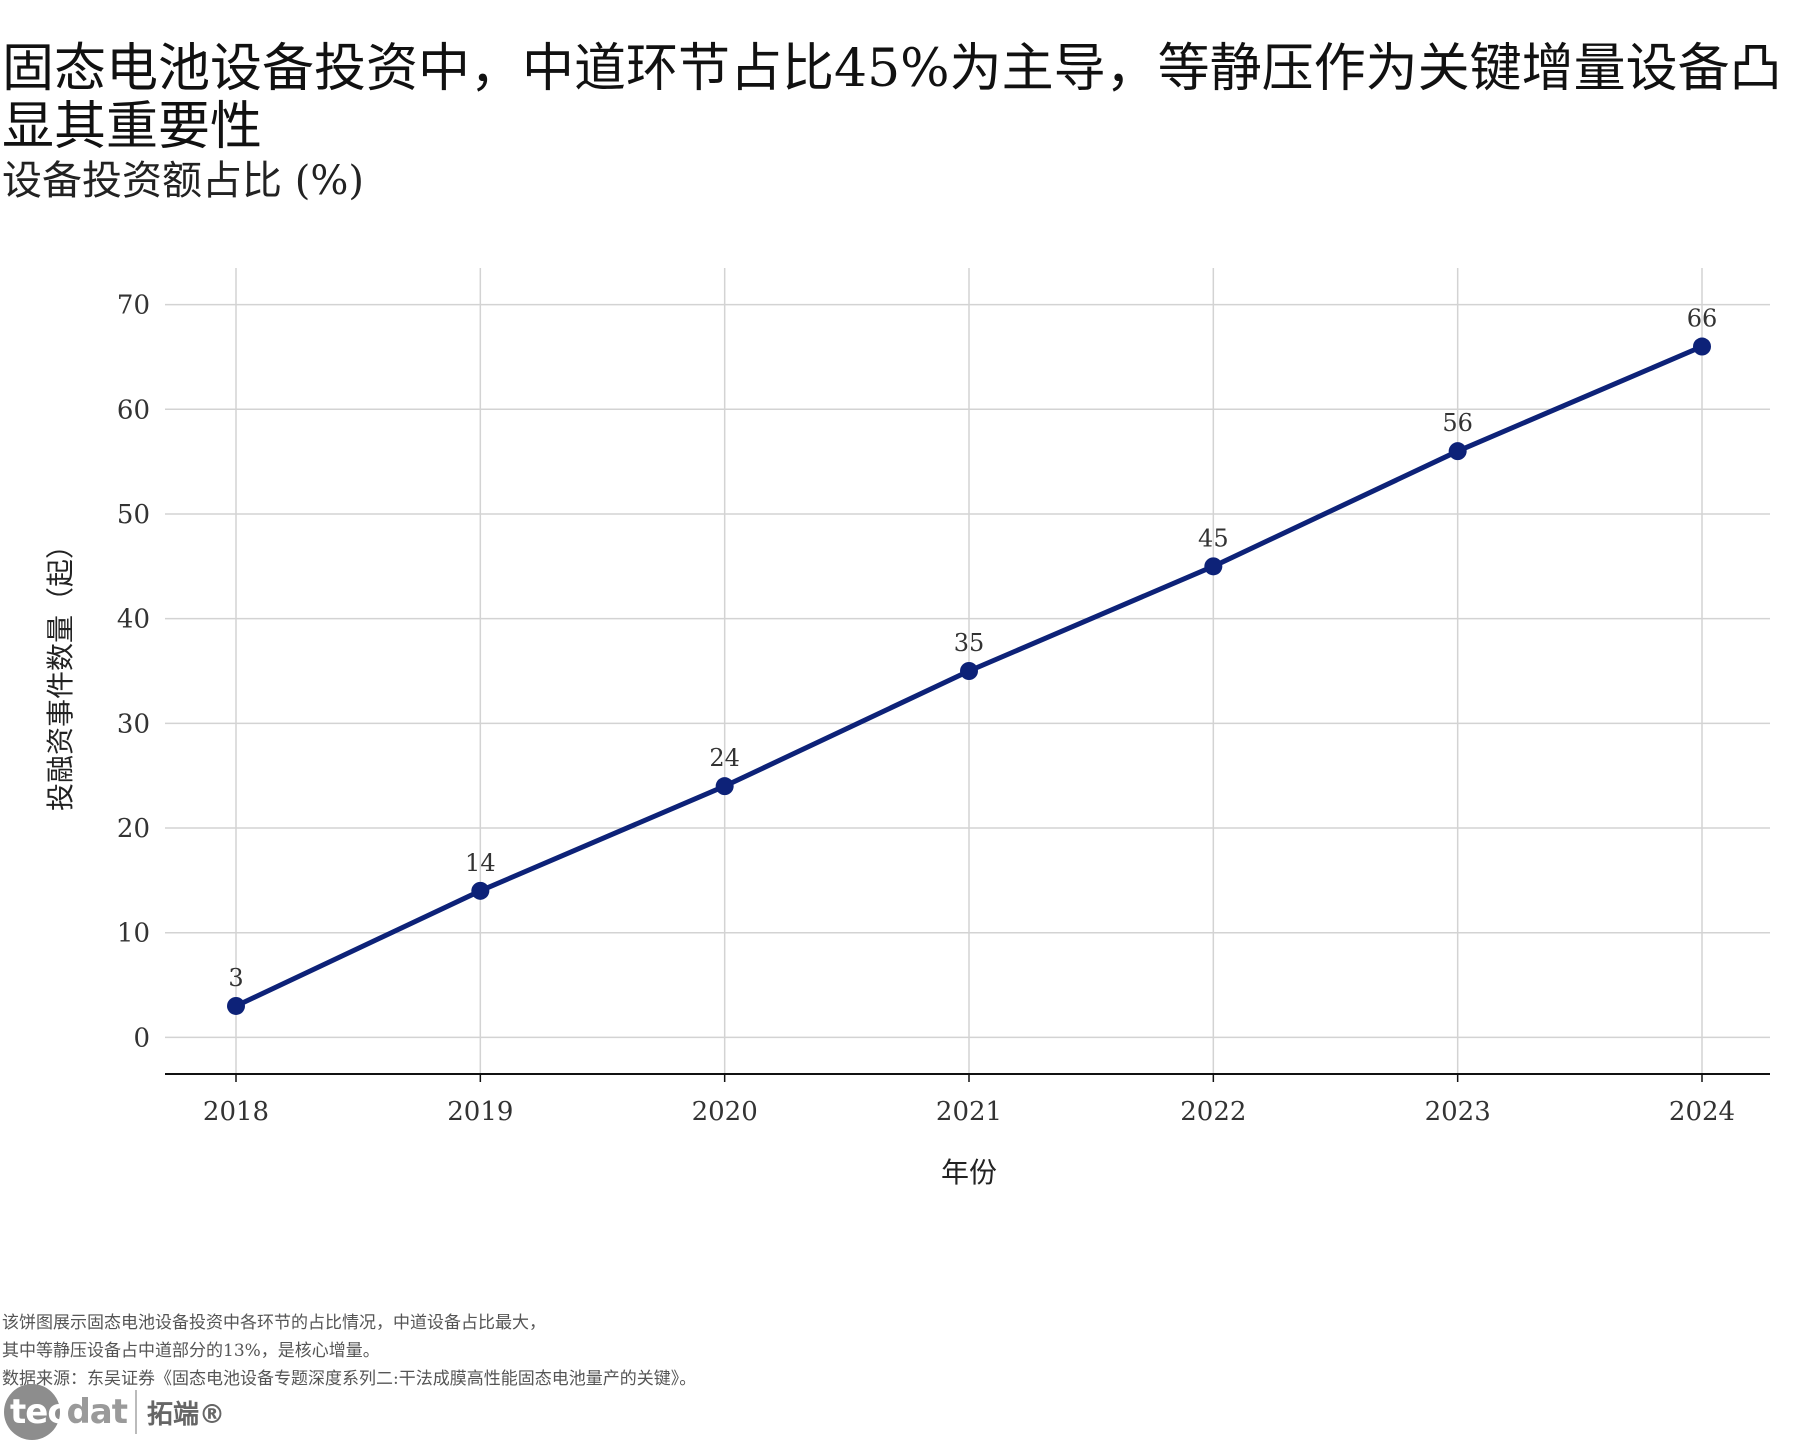 The width and height of the screenshot is (1800, 1440). I want to click on logo-wordmark-suffix: dat, so click(97, 1412).